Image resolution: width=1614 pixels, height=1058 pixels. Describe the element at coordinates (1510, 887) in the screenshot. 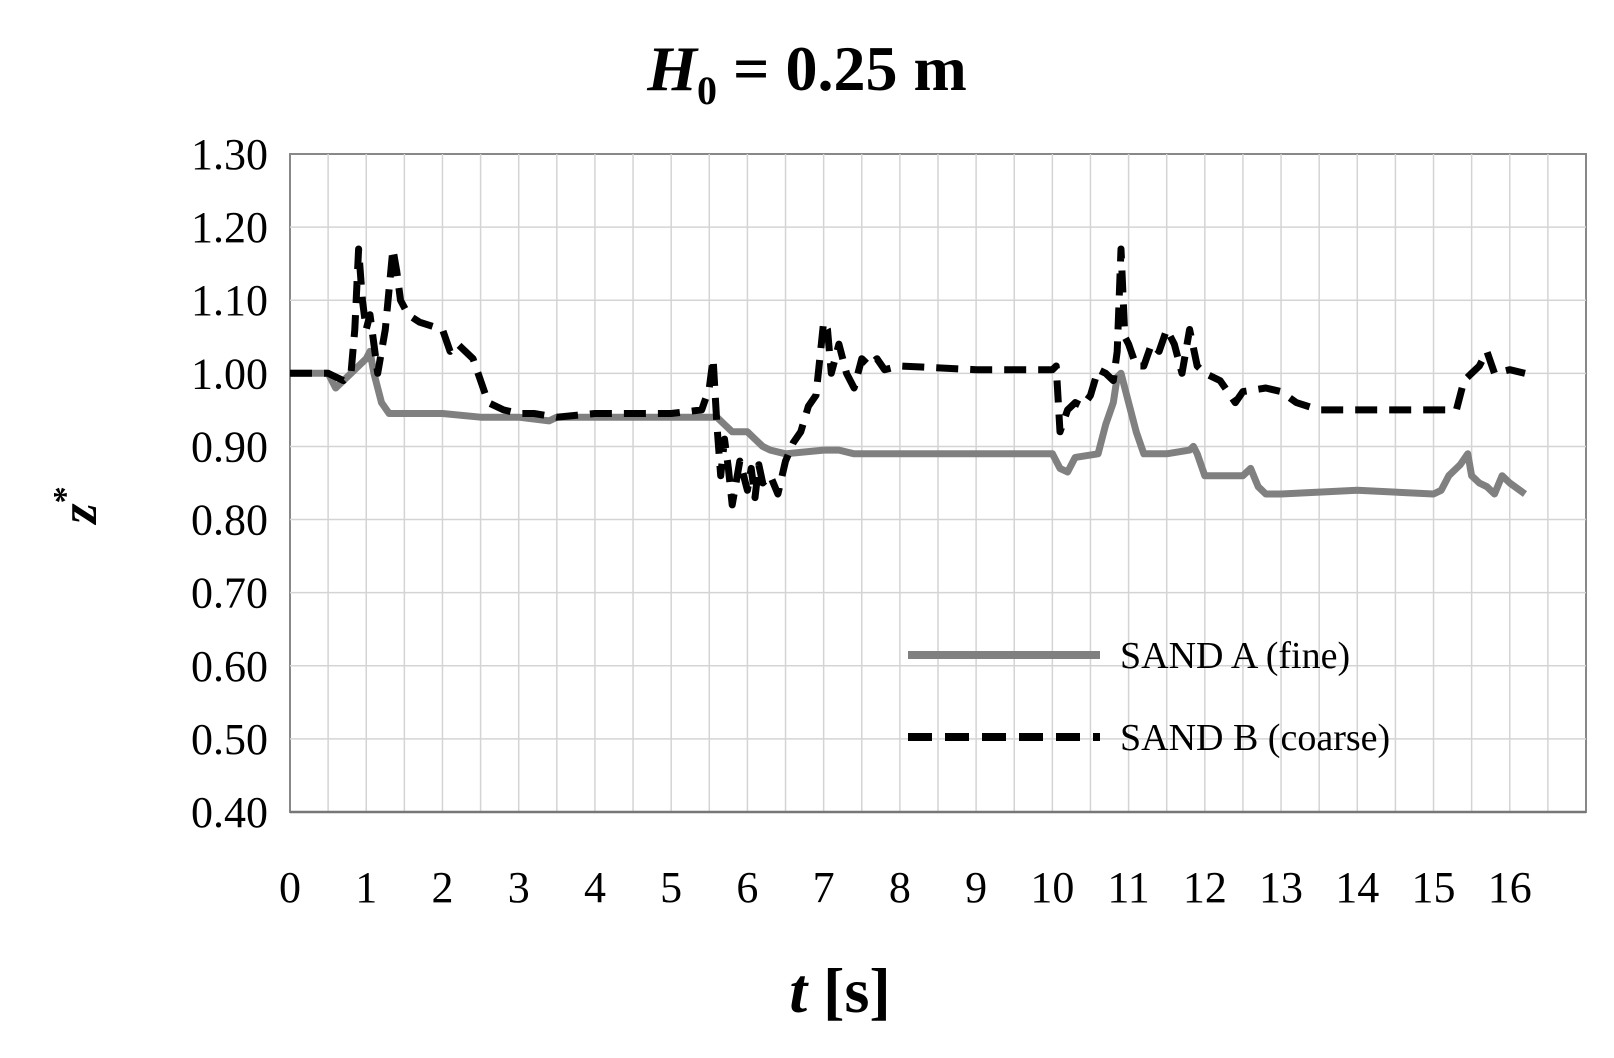

I see `x-tick-label: 16` at that location.